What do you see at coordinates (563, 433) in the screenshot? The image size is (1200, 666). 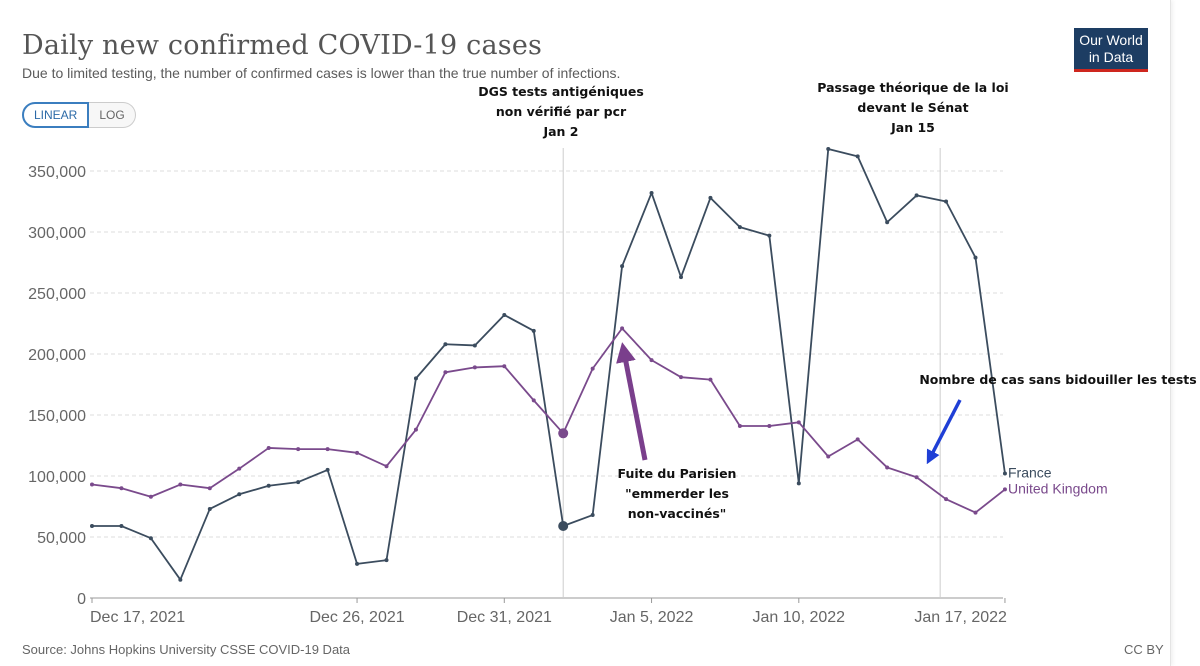 I see `uk-highlight-point` at bounding box center [563, 433].